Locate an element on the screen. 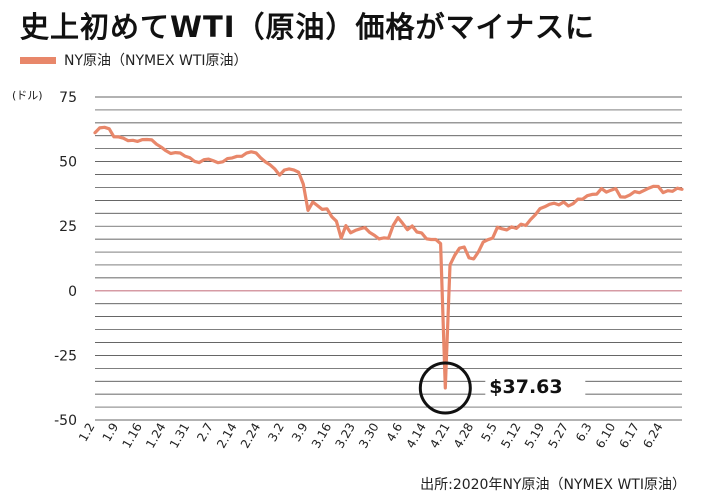 This screenshot has width=710, height=500. x-tick-label: 4.21 is located at coordinates (439, 436).